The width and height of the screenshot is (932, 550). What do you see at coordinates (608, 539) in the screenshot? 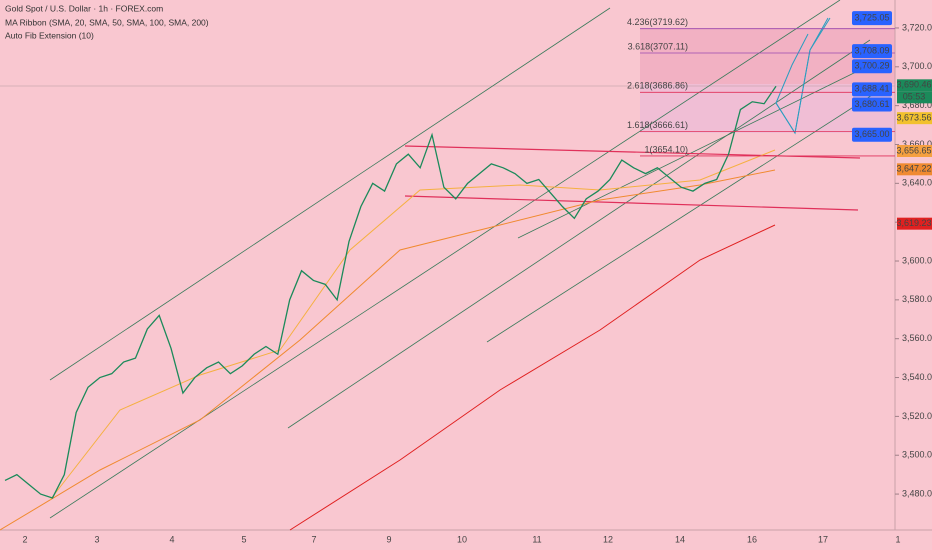
I see `x-tick-label: 12` at bounding box center [608, 539].